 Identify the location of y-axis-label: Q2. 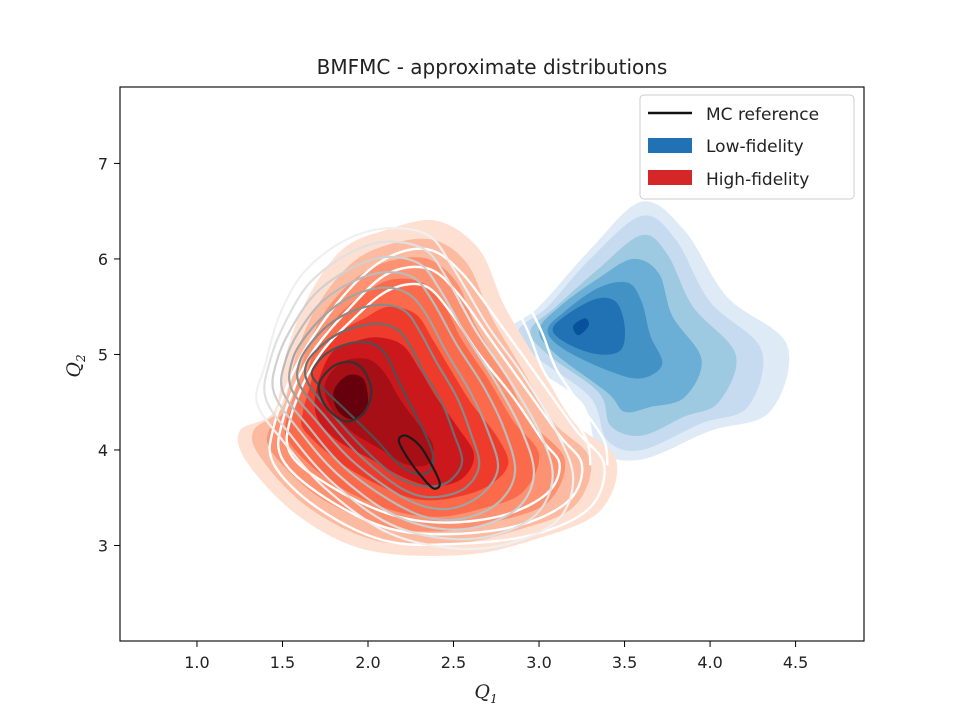
(75, 365).